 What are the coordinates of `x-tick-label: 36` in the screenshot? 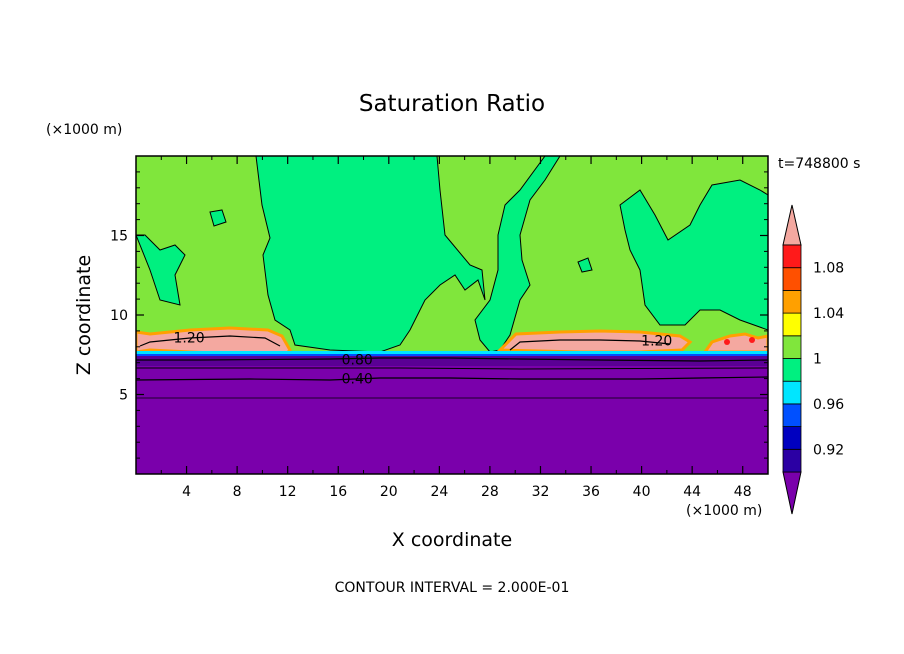 It's located at (591, 492).